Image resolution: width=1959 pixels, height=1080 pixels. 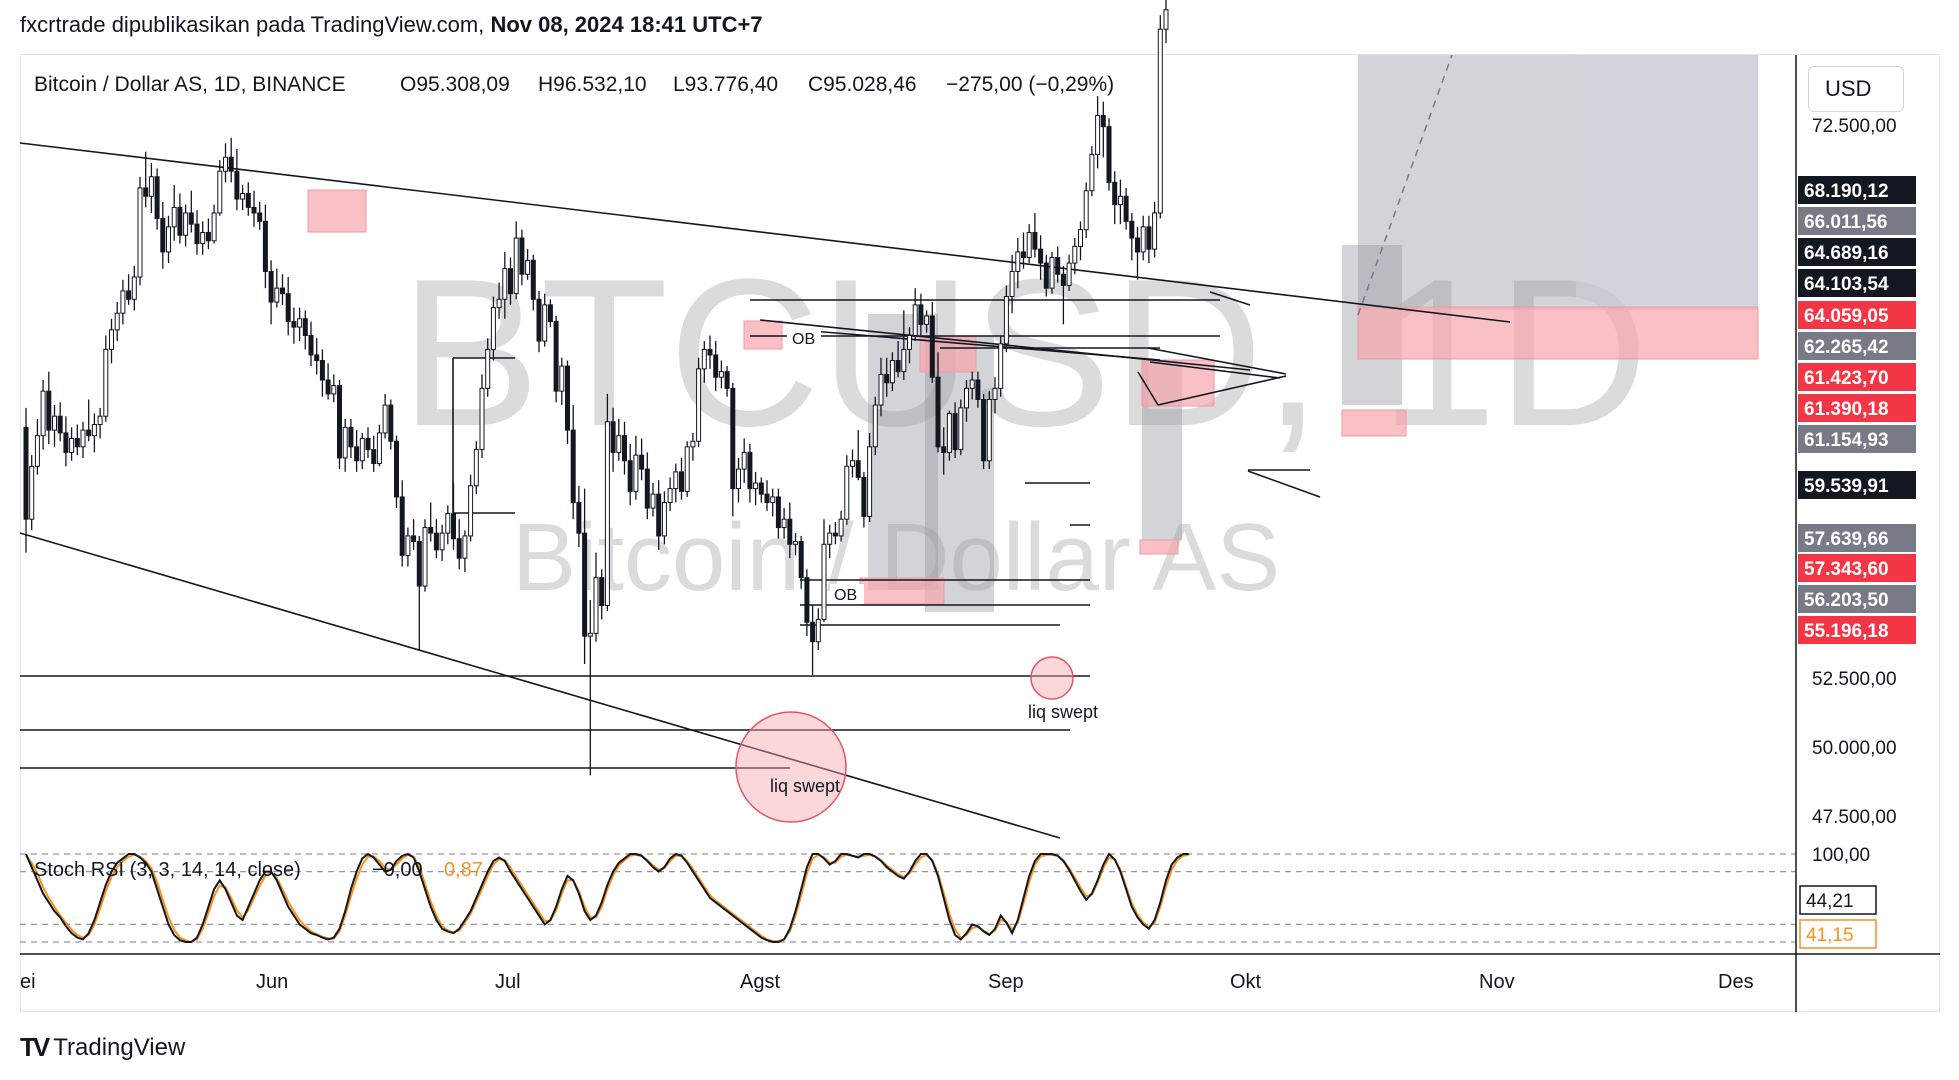 What do you see at coordinates (102, 1047) in the screenshot?
I see `footer-brand: TV TradingView` at bounding box center [102, 1047].